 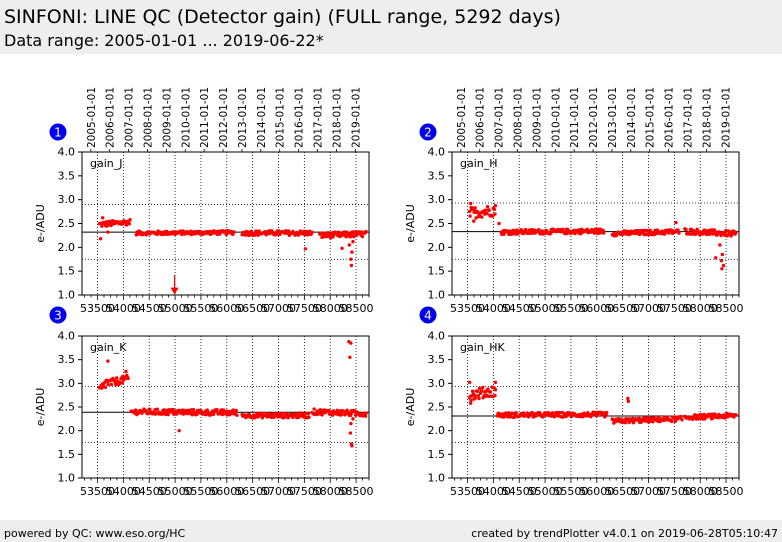 What do you see at coordinates (519, 491) in the screenshot?
I see `x-tick-label: 54500` at bounding box center [519, 491].